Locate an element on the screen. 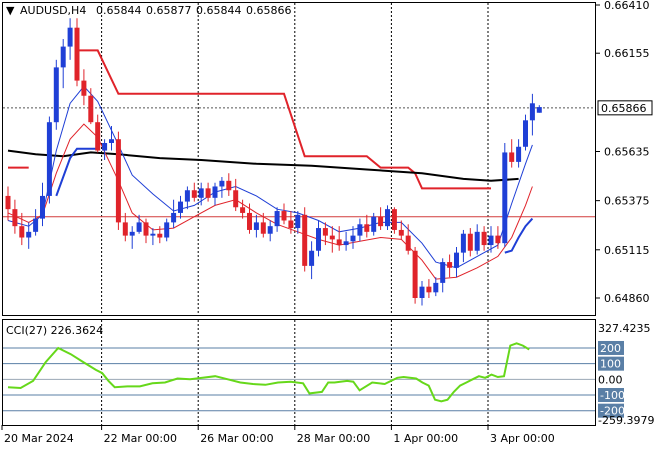 The width and height of the screenshot is (660, 450). ohlc-close: 0.65866 is located at coordinates (269, 10).